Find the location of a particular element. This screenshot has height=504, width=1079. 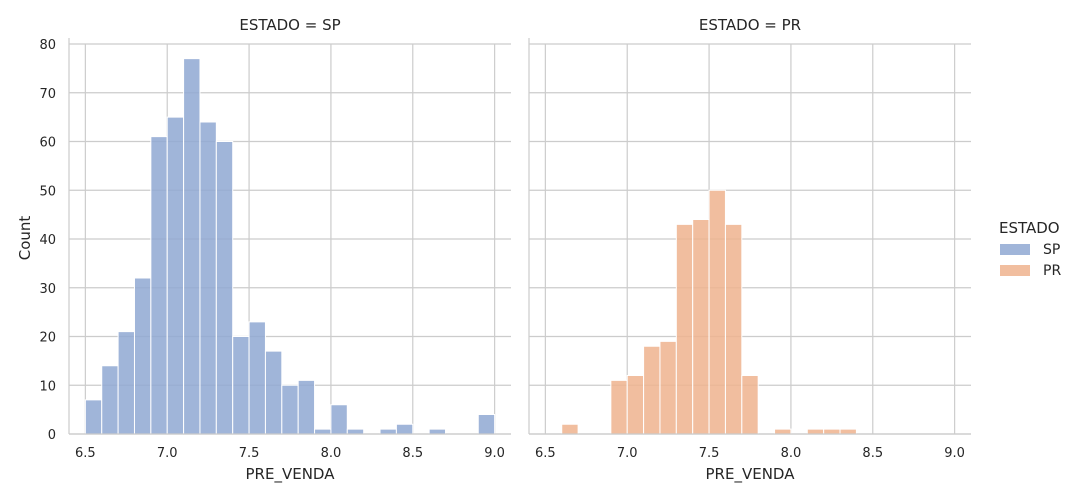

y-tick-label: 70 is located at coordinates (47, 94).